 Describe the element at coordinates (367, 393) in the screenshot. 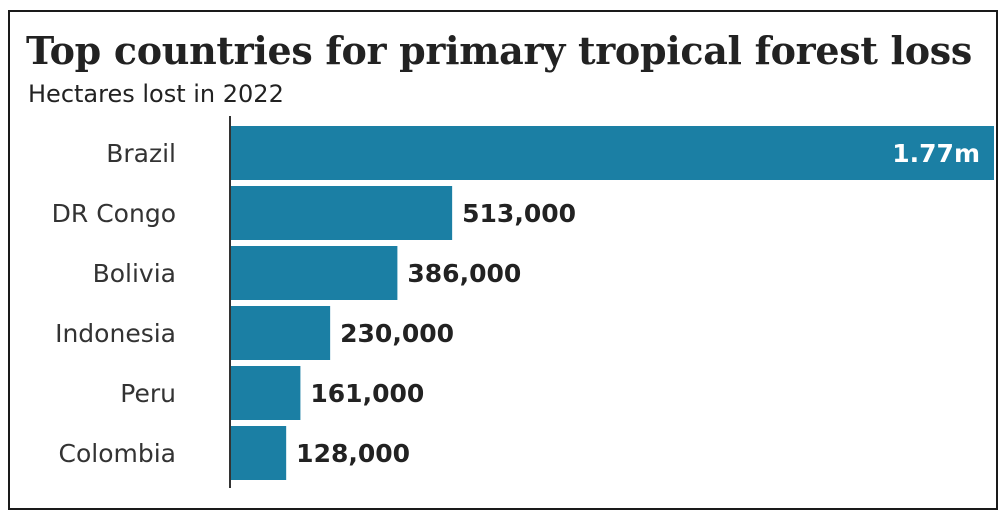

I see `value-label-peru: 161,000` at that location.